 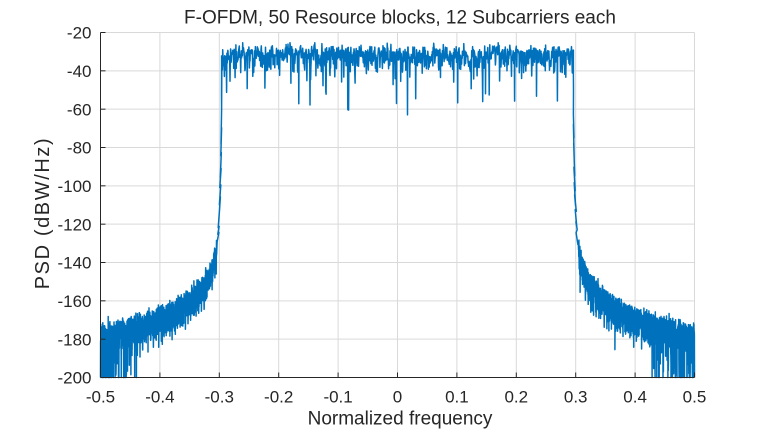 What do you see at coordinates (219, 397) in the screenshot?
I see `svg-text: -0.3` at bounding box center [219, 397].